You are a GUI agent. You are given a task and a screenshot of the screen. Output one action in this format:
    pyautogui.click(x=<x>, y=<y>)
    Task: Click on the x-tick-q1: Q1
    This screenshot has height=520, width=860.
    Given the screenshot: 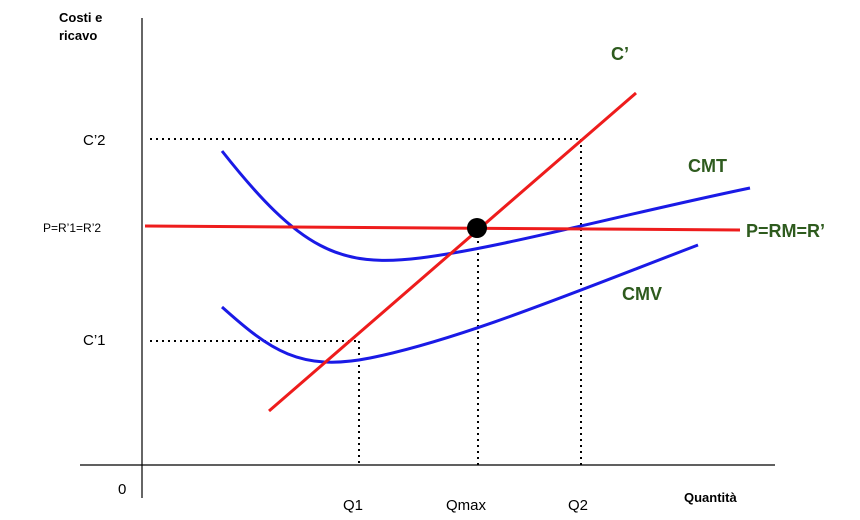 What is the action you would take?
    pyautogui.click(x=353, y=505)
    